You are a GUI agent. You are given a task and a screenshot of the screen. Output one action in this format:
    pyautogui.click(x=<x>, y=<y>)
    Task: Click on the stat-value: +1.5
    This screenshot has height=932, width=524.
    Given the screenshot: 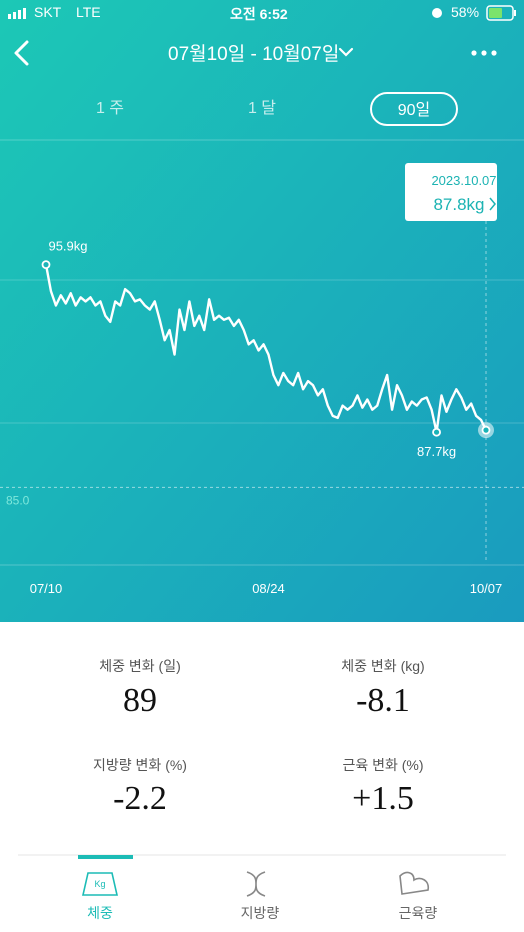 What is the action you would take?
    pyautogui.click(x=383, y=798)
    